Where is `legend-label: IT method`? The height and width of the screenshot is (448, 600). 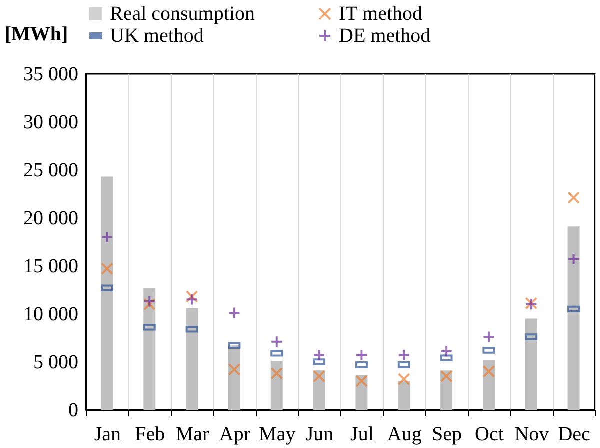 legend-label: IT method is located at coordinates (381, 14).